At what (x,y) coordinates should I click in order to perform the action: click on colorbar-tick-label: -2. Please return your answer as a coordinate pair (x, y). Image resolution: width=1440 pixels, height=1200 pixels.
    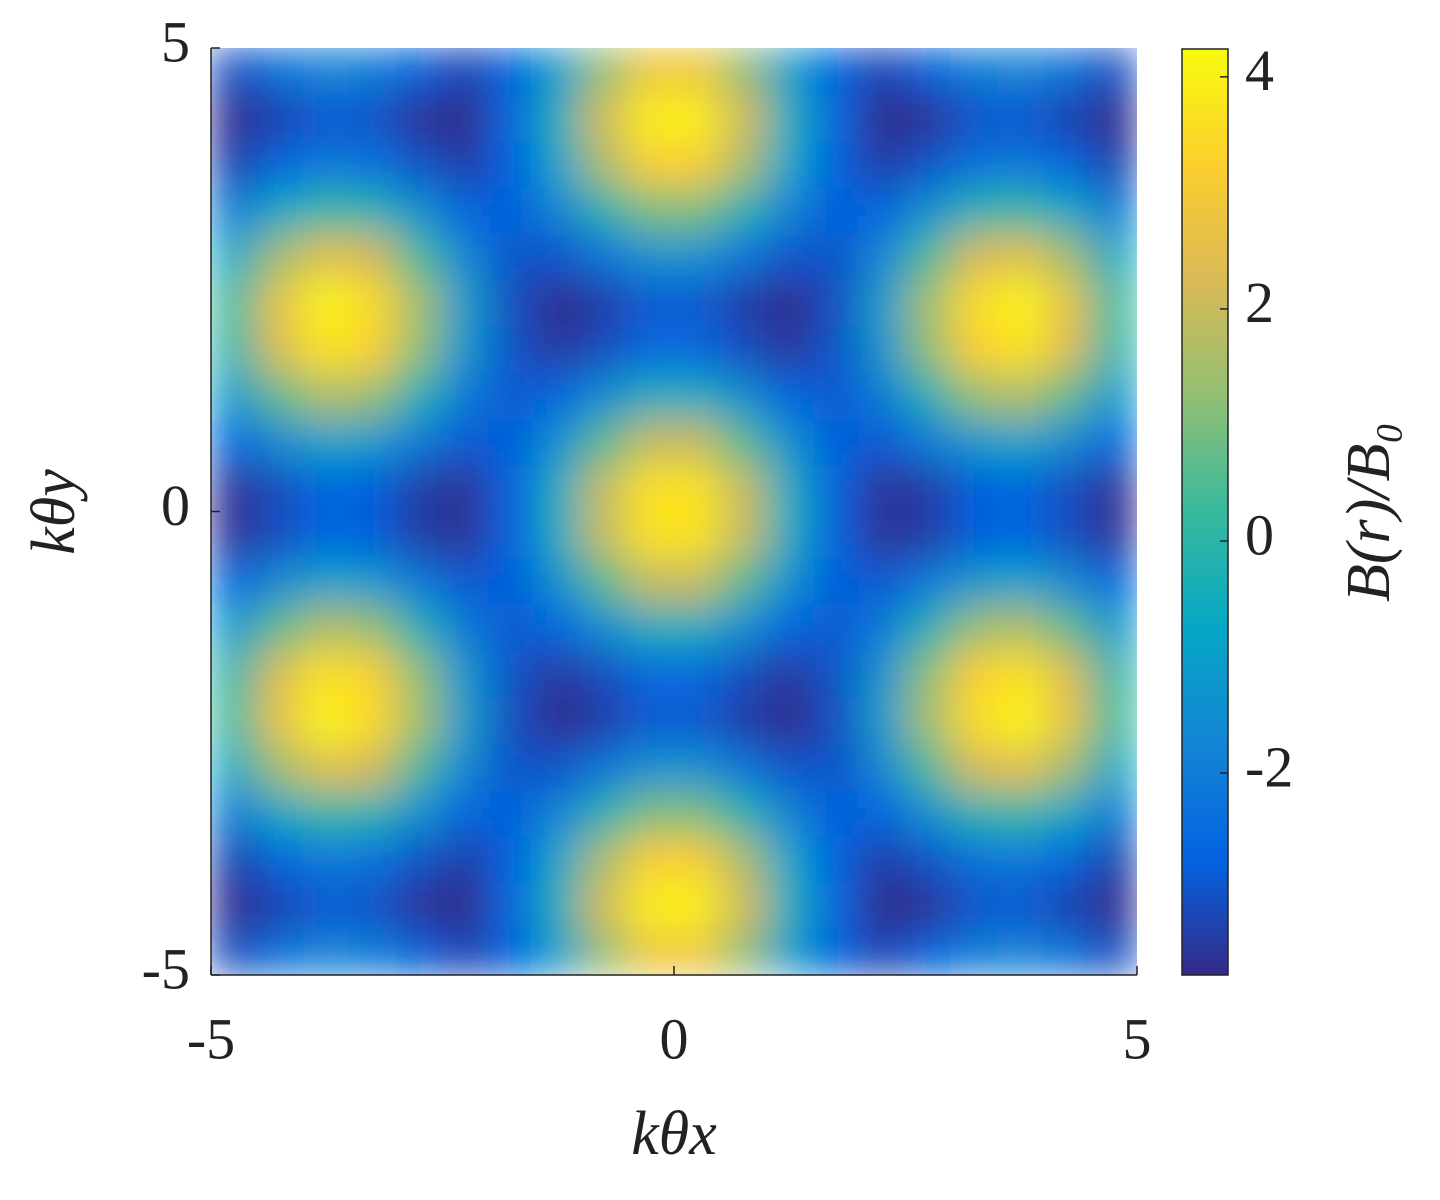
    Looking at the image, I should click on (1269, 766).